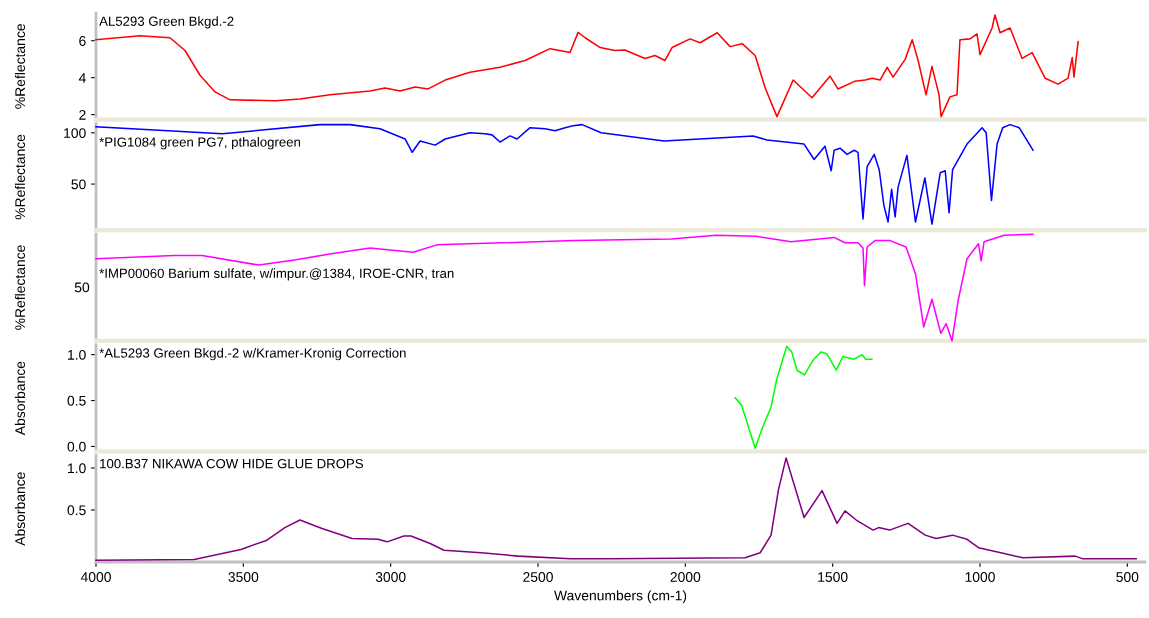  I want to click on x-axis-title: Wavenumbers (cm-1), so click(620, 597).